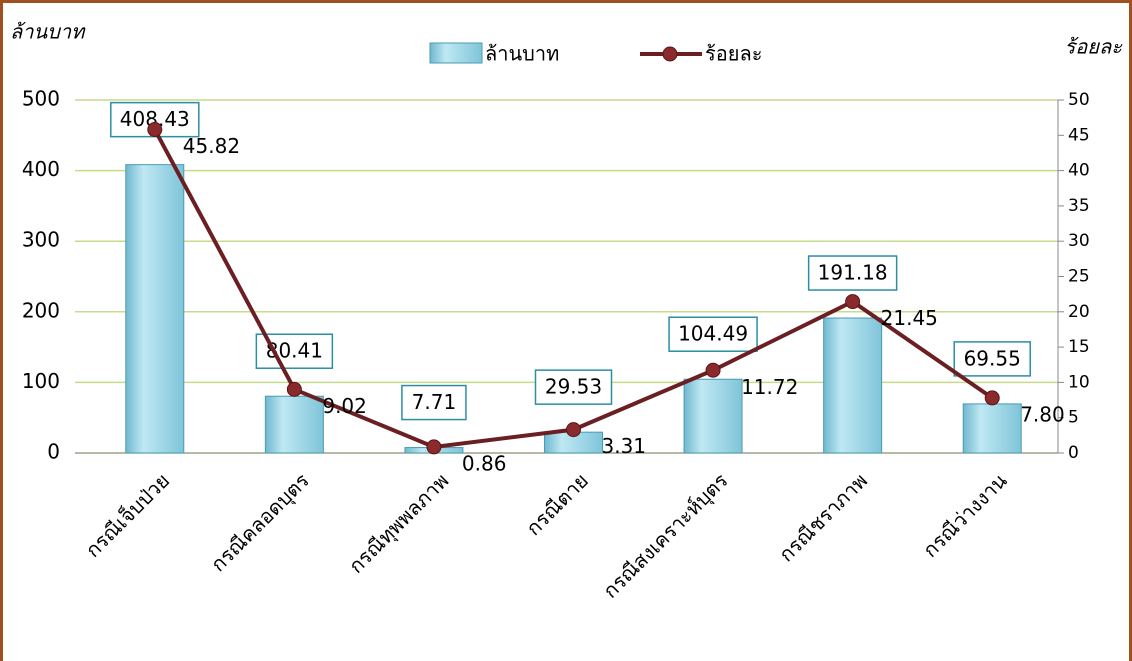 The image size is (1132, 661). I want to click on value-label: 104.49, so click(713, 334).